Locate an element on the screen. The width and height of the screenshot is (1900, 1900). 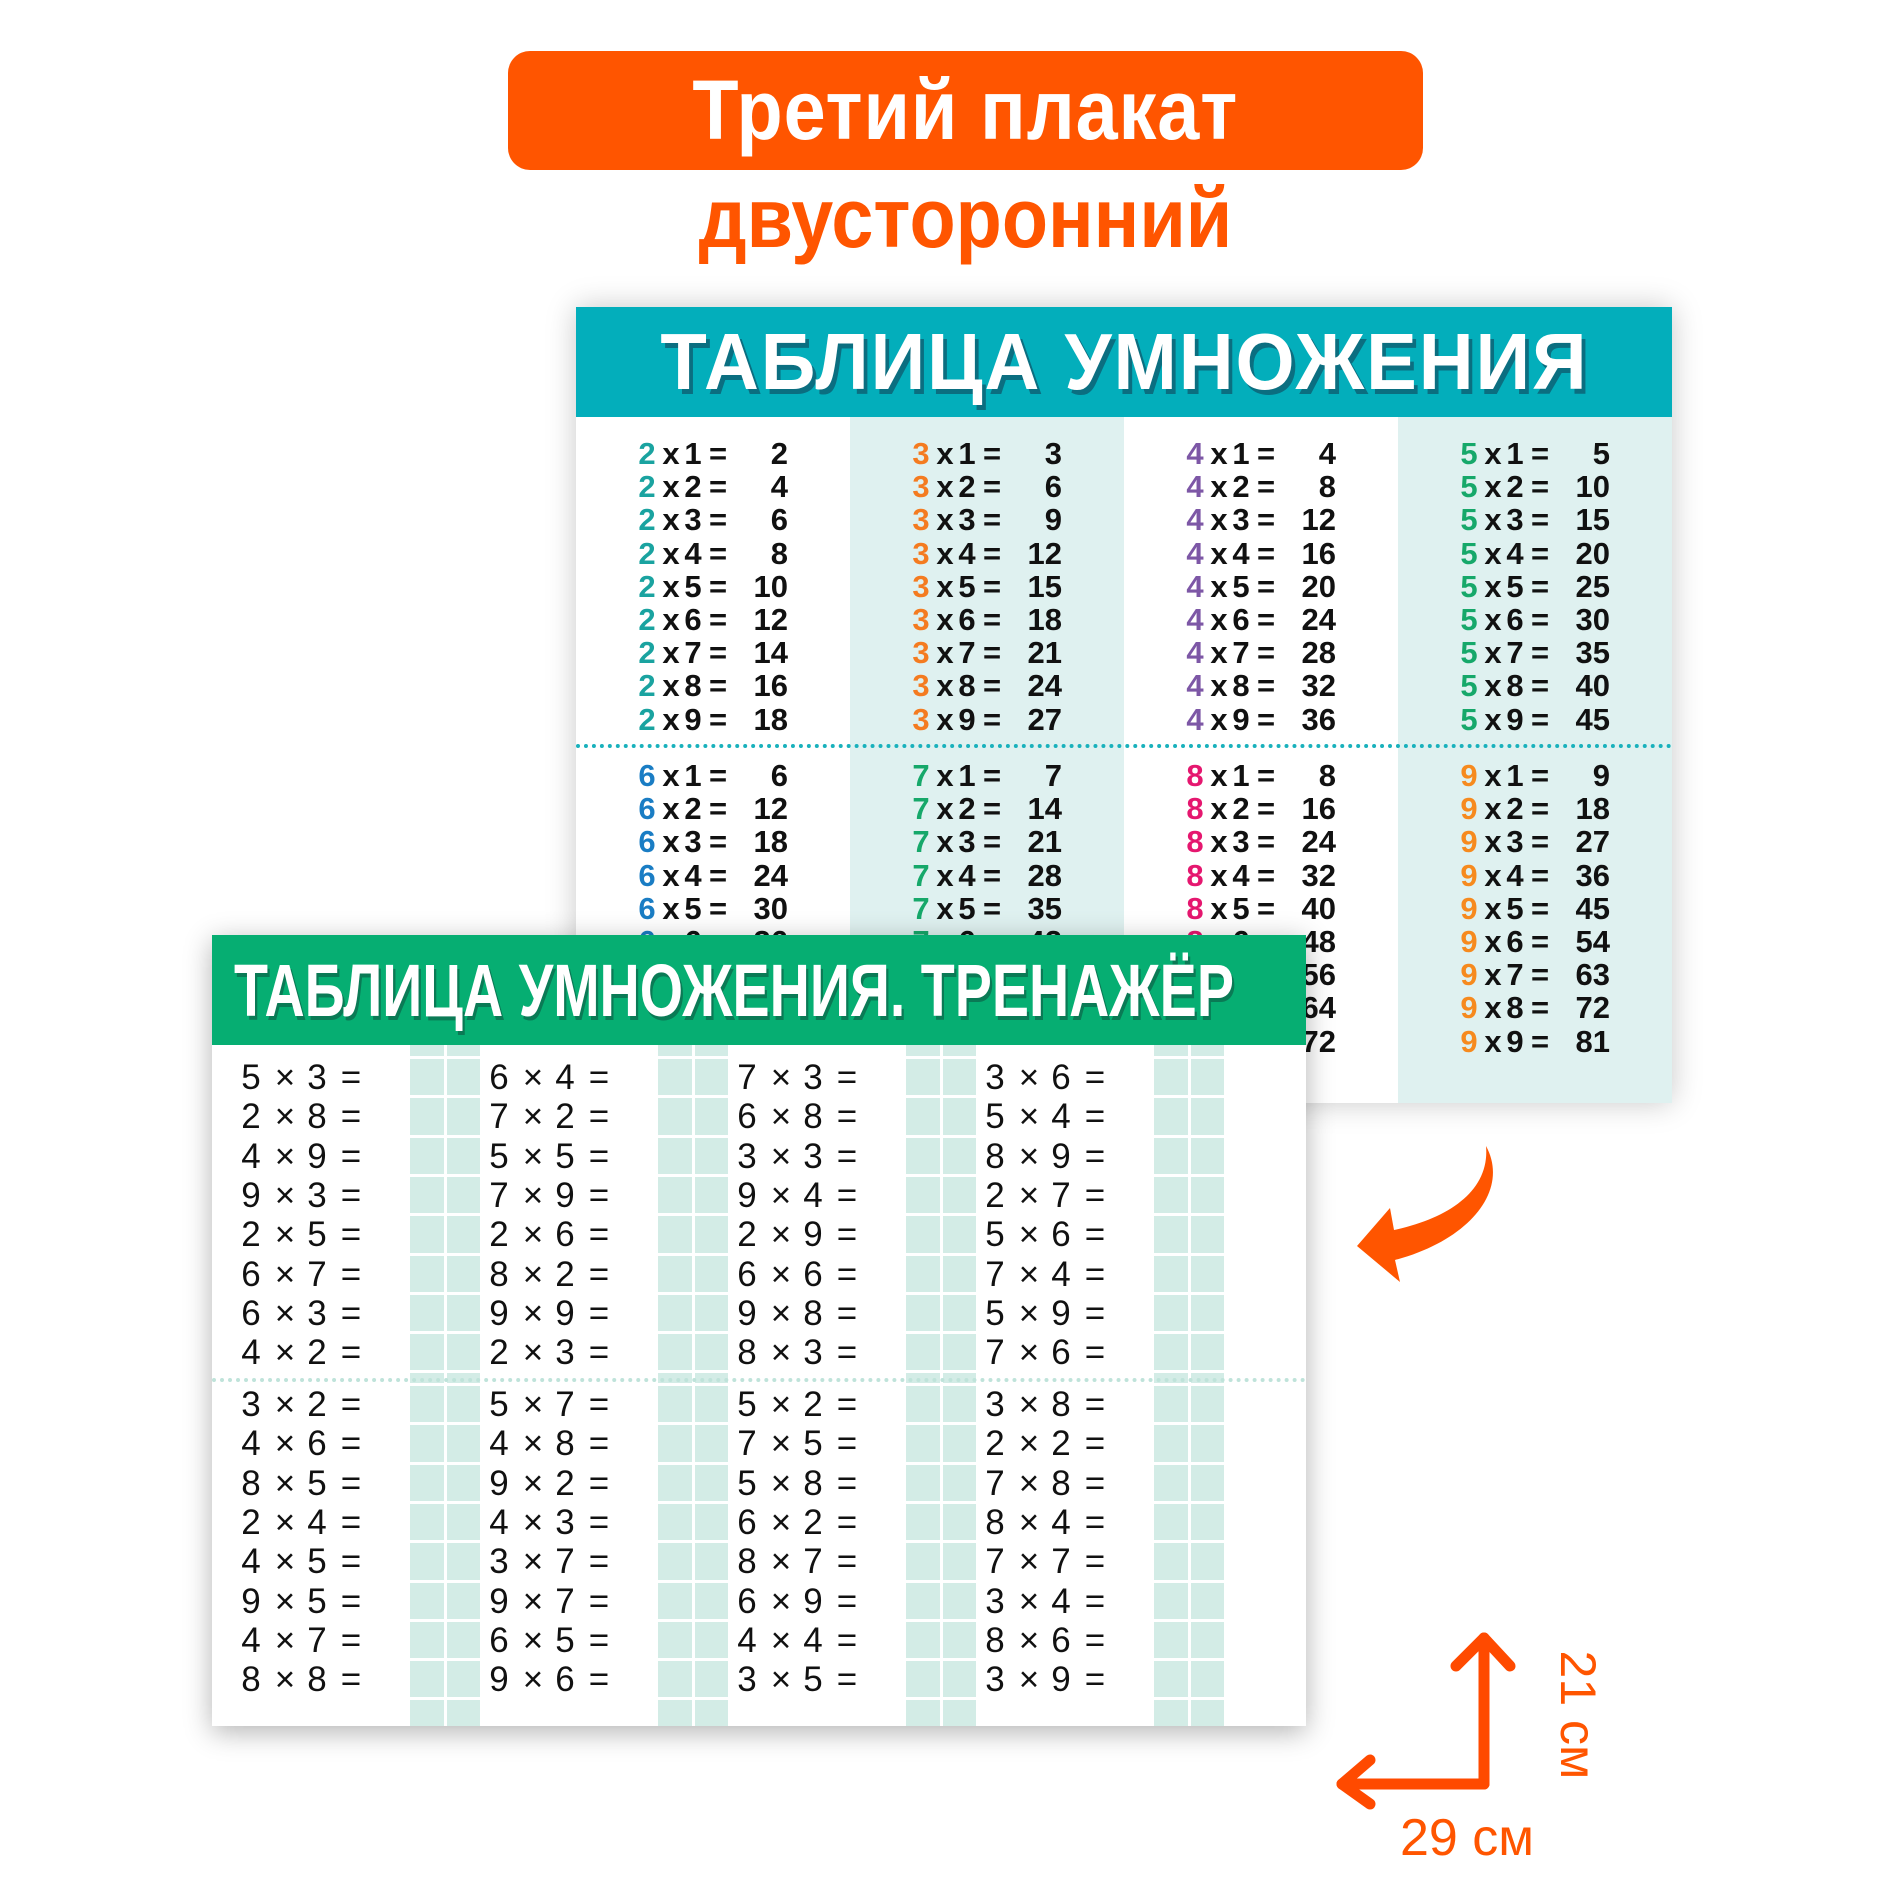
exercise-row: 7 × 4 = is located at coordinates (1064, 1274).